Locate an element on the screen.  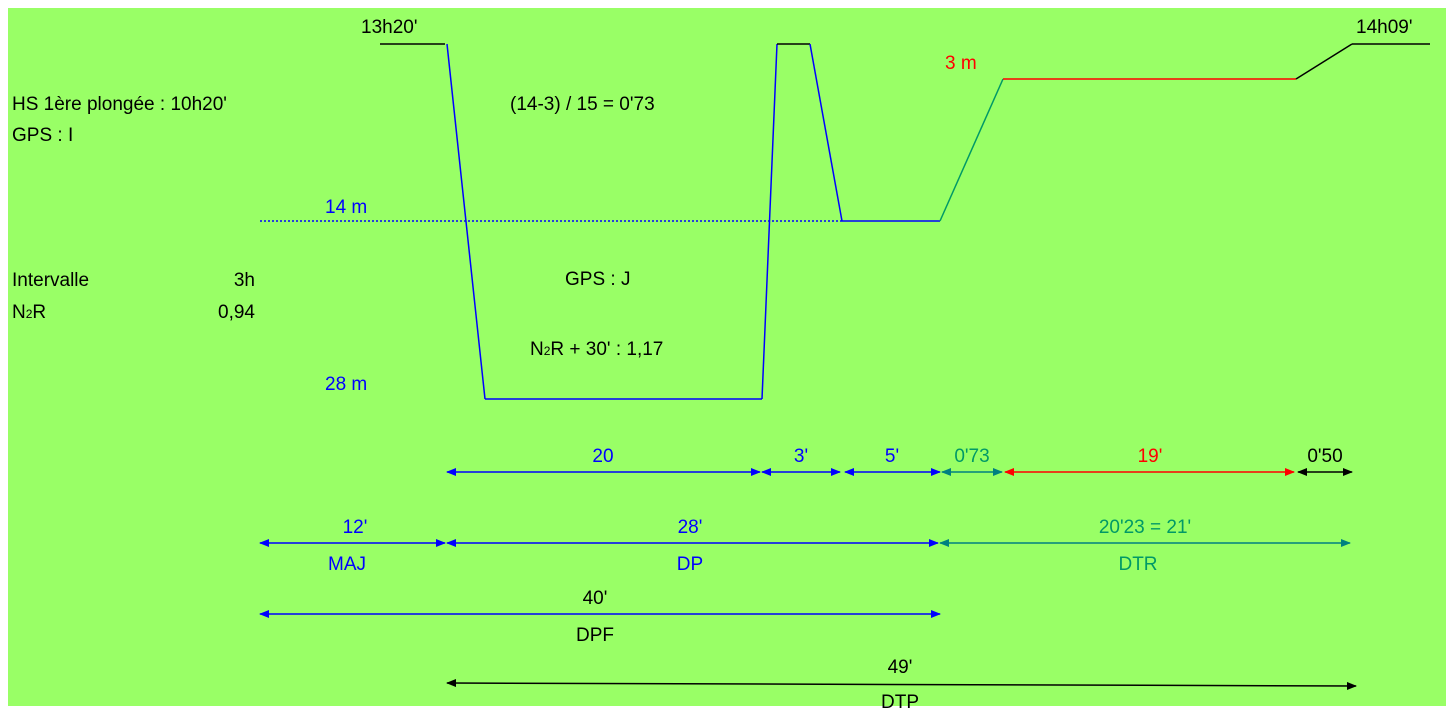
n2r-label-r: R is located at coordinates (39, 312).